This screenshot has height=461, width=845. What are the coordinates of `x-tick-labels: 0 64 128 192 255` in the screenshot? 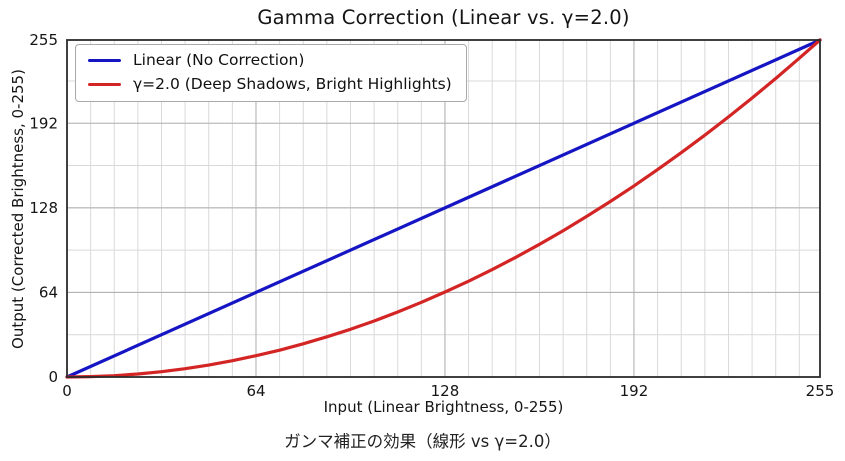 It's located at (448, 391).